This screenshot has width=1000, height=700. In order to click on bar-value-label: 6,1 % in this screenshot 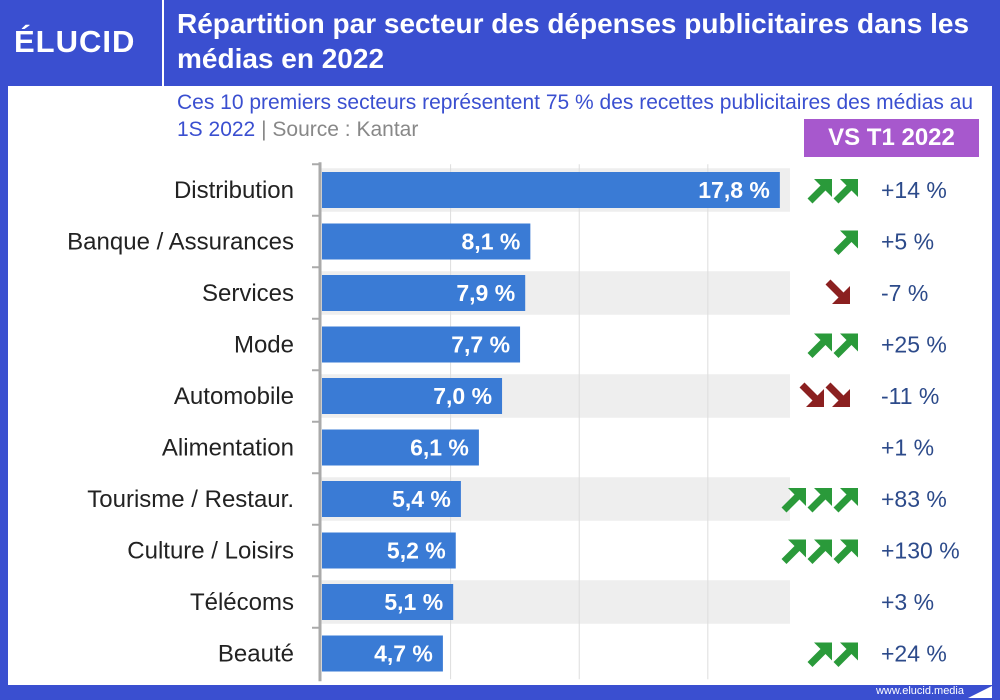, I will do `click(439, 448)`.